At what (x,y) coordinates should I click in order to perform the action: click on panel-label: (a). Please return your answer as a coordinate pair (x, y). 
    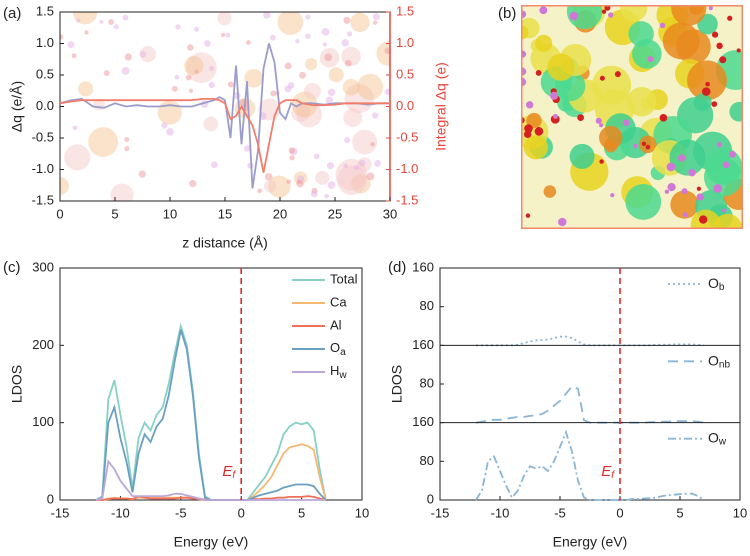
    Looking at the image, I should click on (12, 13).